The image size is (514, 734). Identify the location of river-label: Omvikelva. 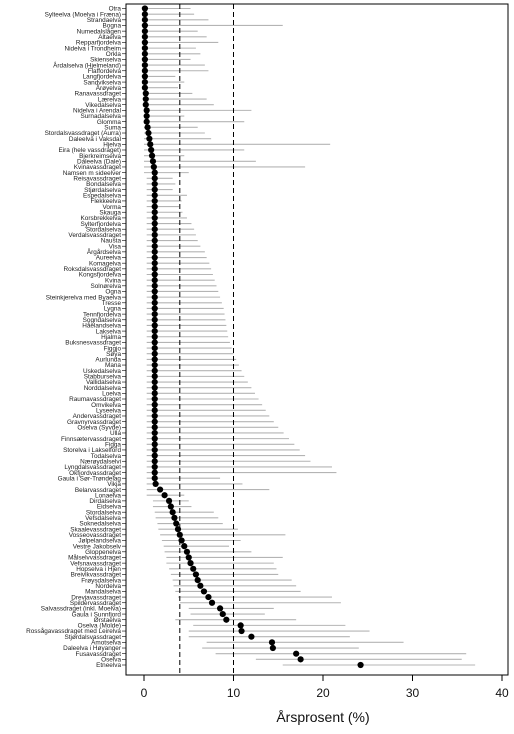
(106, 405).